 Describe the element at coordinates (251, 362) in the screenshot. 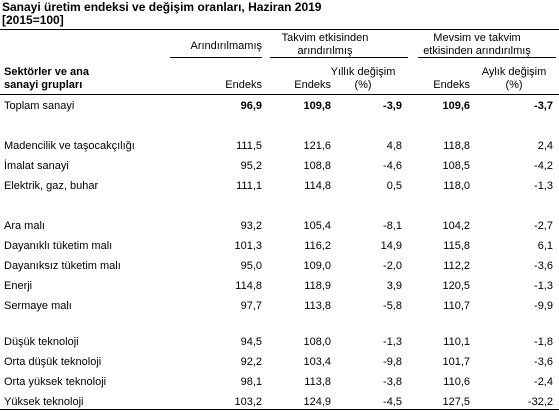

I see `cell: 92,2` at that location.